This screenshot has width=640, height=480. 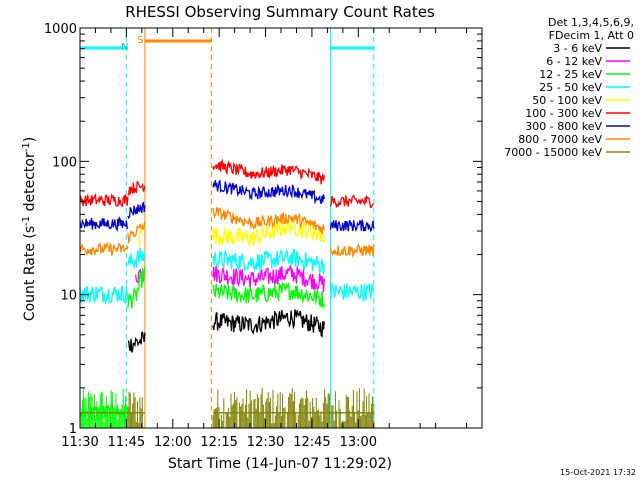 I want to click on legend-header-line-2: FDecim 1, Att 0, so click(x=591, y=35).